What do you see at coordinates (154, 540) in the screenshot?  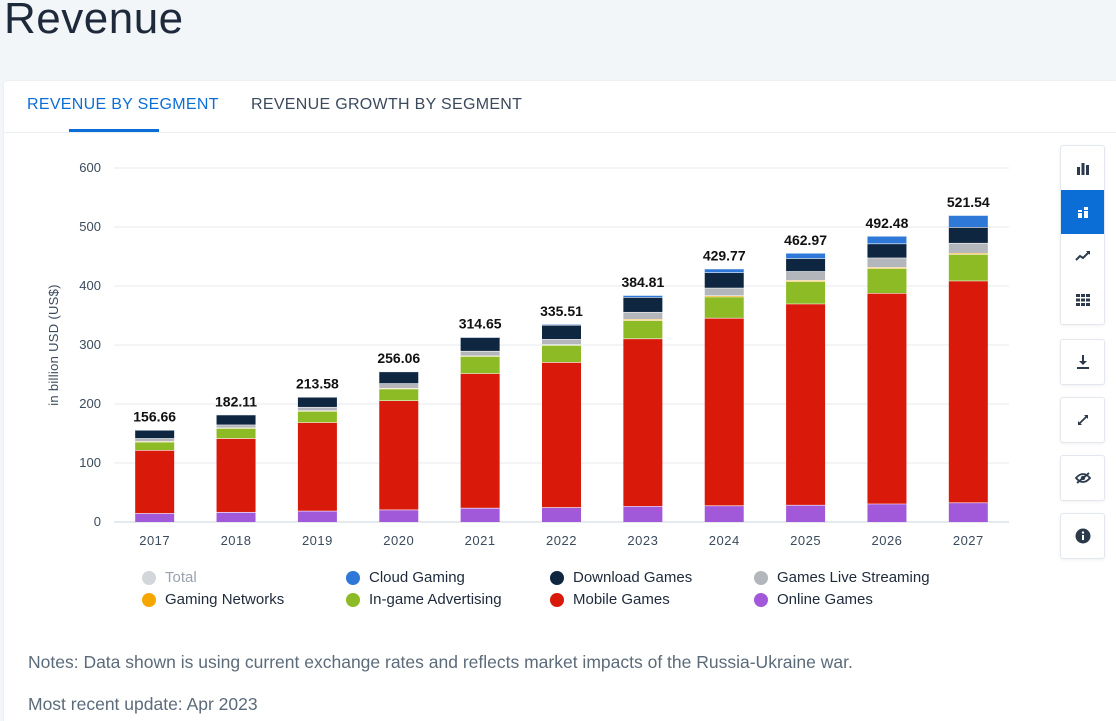 I see `x-tick-label: 2017` at bounding box center [154, 540].